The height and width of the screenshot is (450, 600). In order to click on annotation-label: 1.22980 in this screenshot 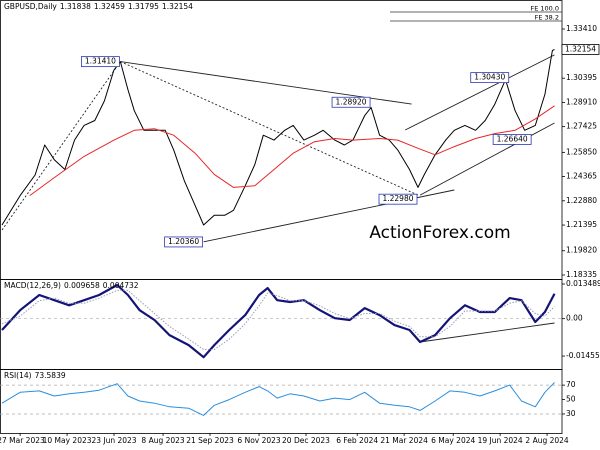, I will do `click(397, 198)`.